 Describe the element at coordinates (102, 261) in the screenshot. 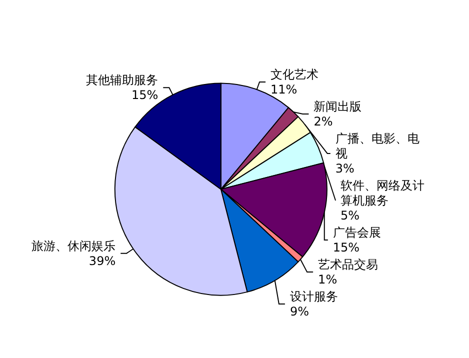

I see `data-label: 39%` at that location.